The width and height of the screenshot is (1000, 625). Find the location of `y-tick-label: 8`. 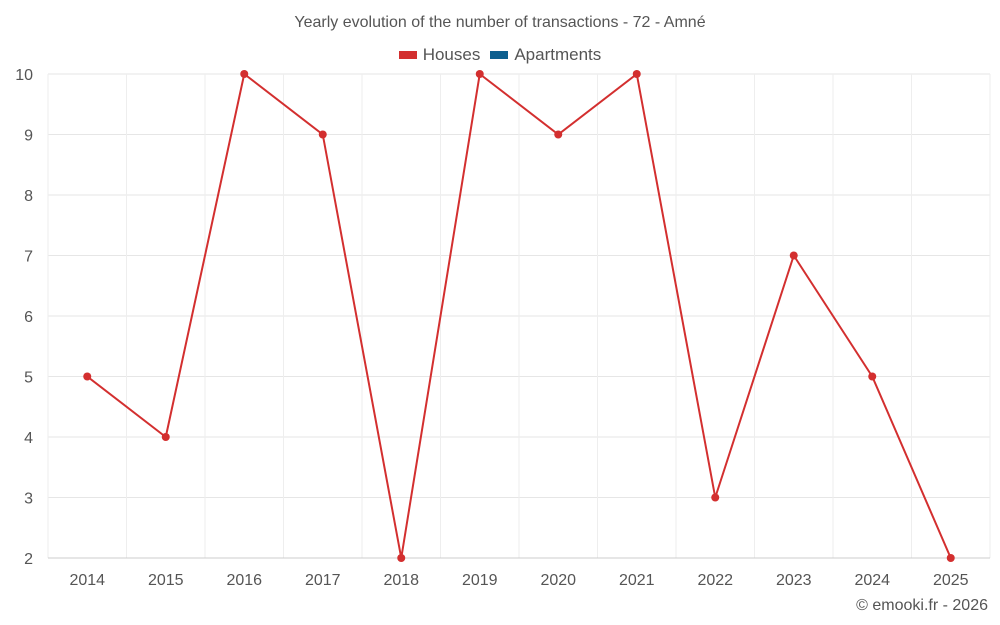

y-tick-label: 8 is located at coordinates (28, 196).